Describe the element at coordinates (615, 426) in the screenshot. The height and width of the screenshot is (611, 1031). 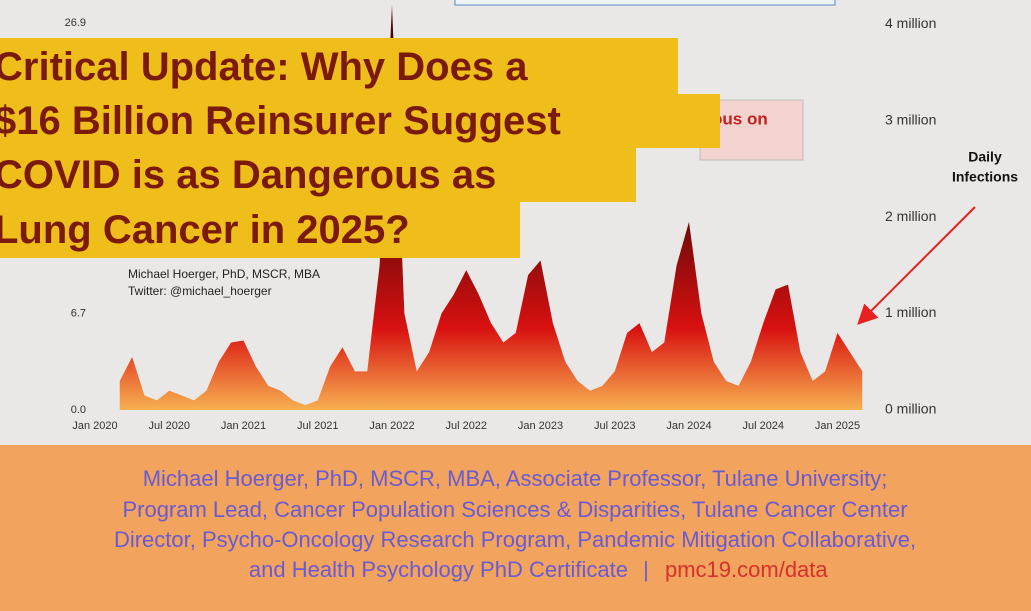
I see `x-tick-label: Jul 2023` at that location.